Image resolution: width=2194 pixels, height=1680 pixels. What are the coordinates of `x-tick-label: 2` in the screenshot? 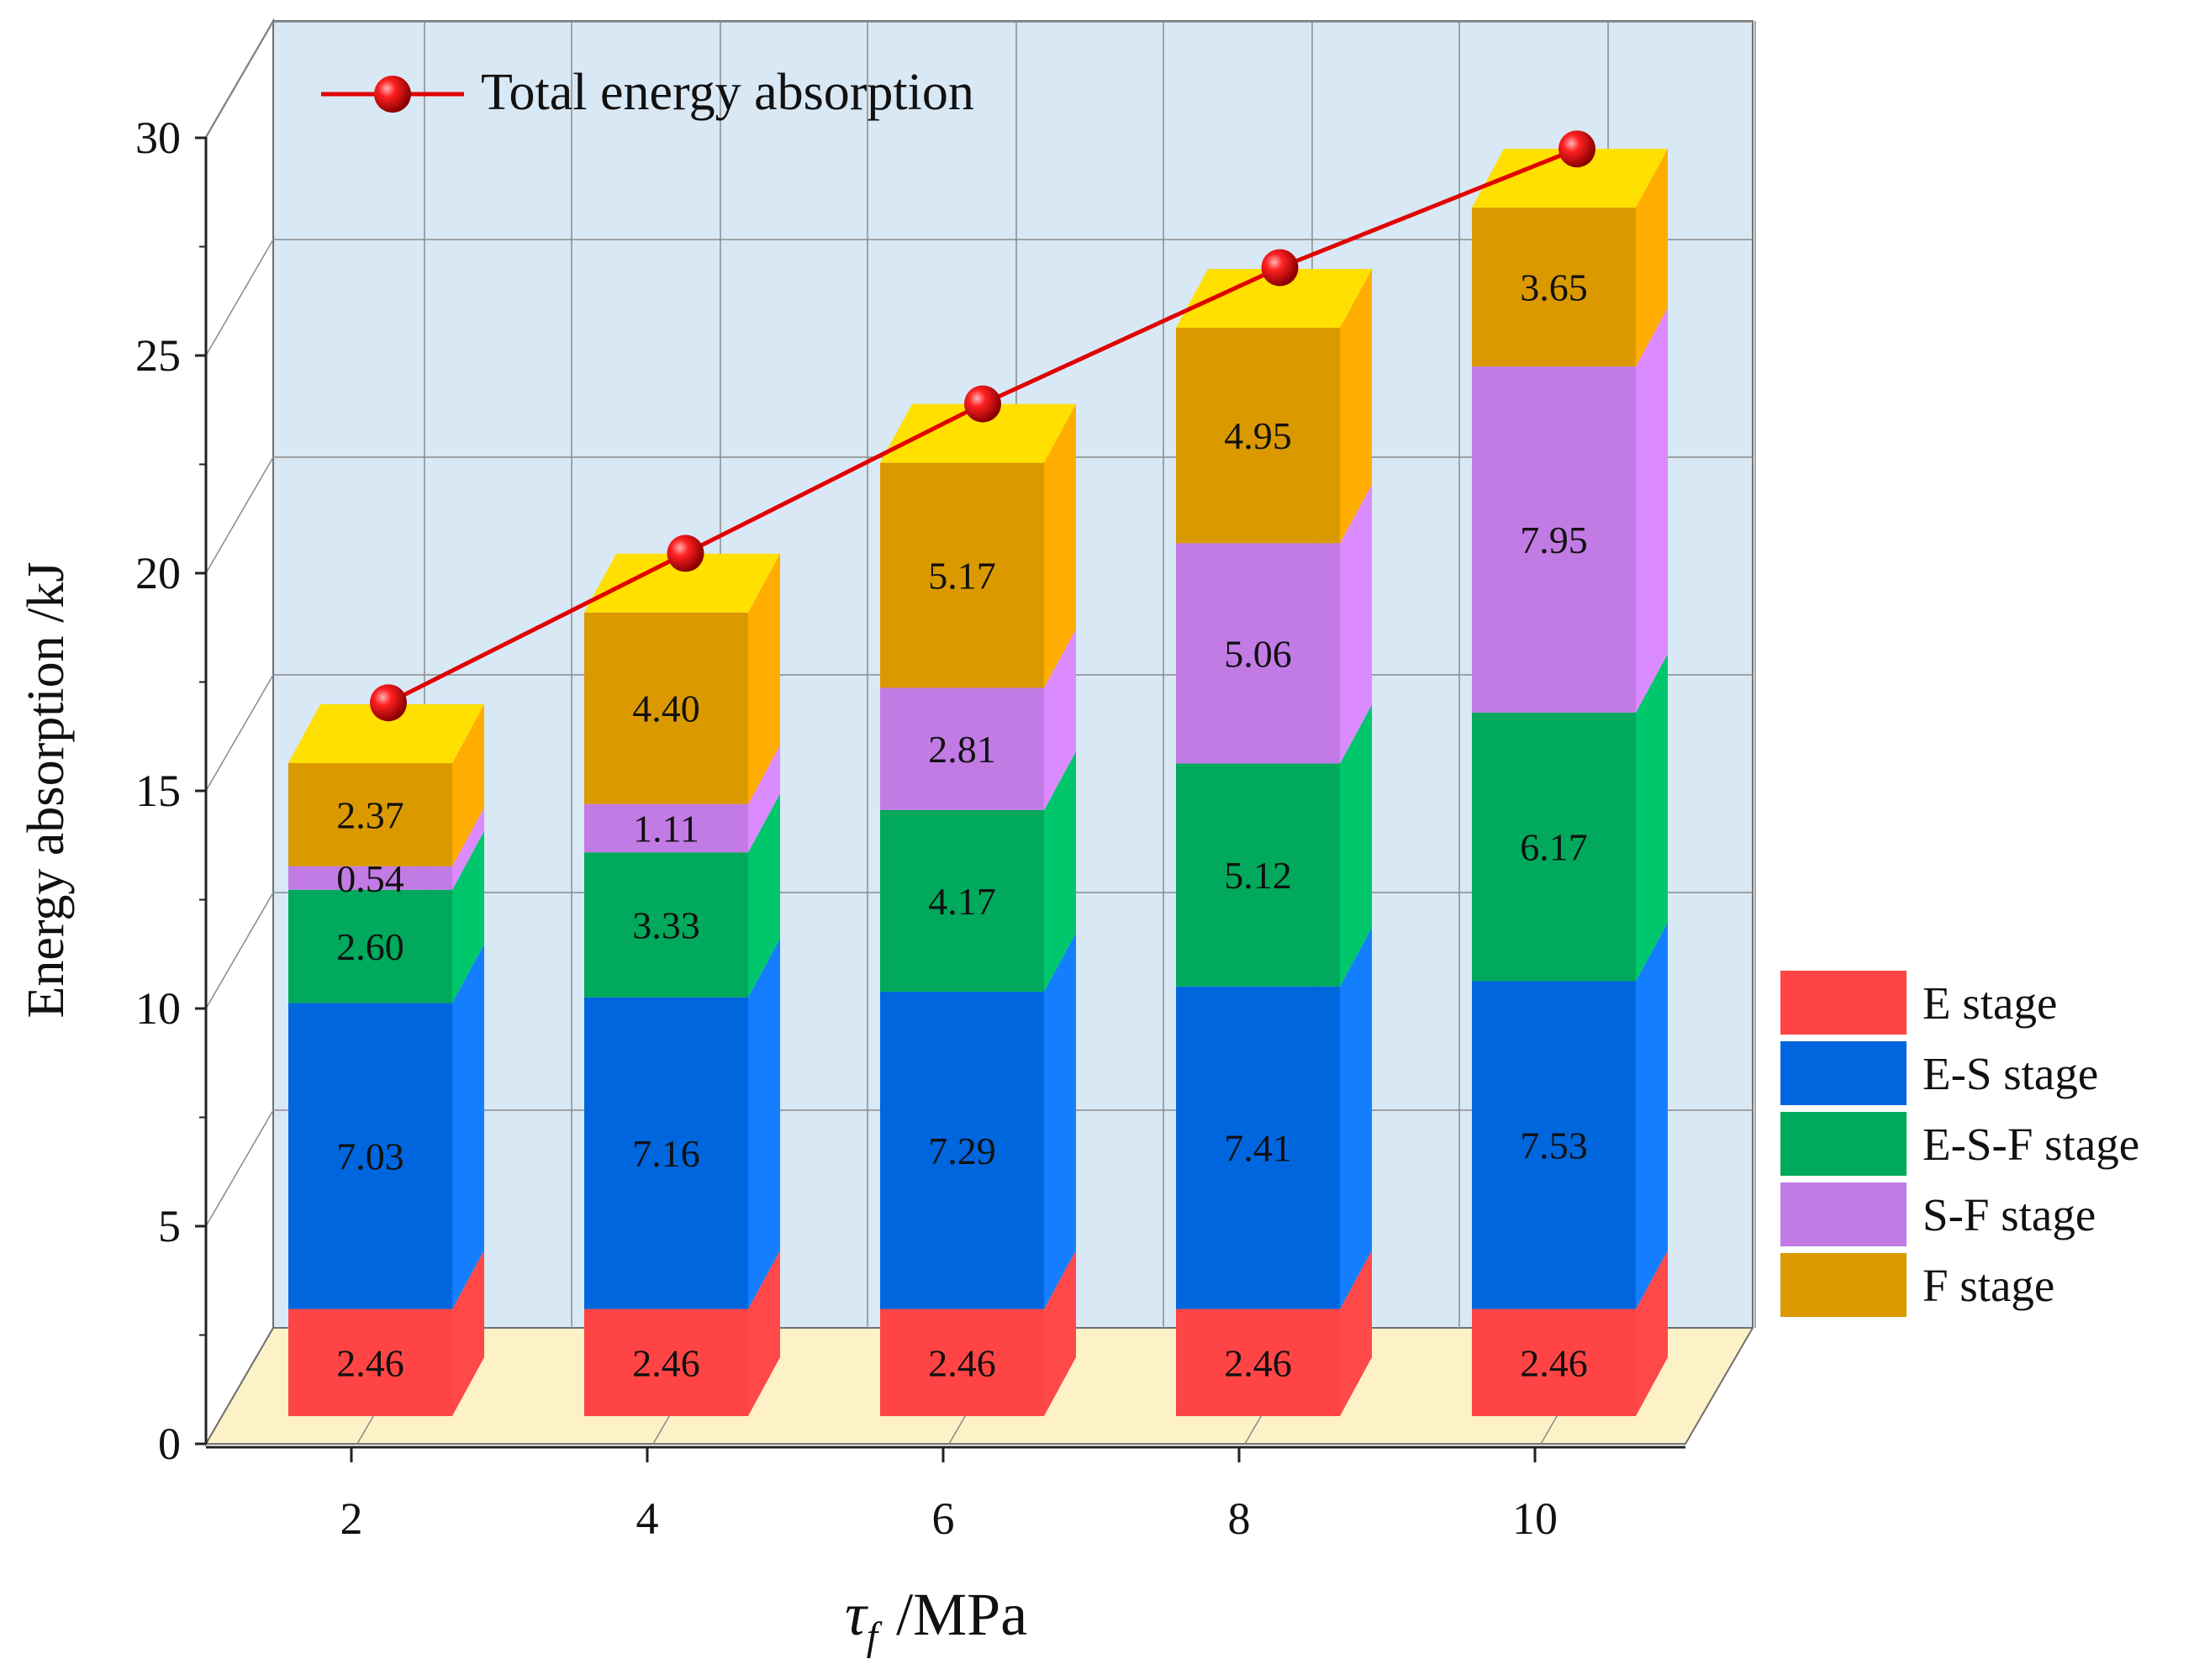 It's located at (351, 1518).